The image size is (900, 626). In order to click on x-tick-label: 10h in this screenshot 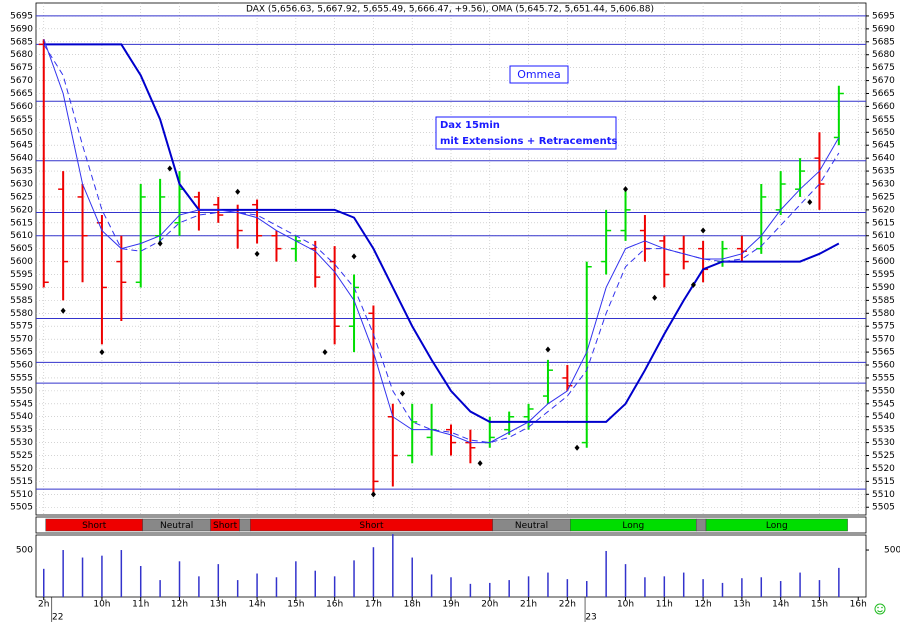, I will do `click(625, 605)`.